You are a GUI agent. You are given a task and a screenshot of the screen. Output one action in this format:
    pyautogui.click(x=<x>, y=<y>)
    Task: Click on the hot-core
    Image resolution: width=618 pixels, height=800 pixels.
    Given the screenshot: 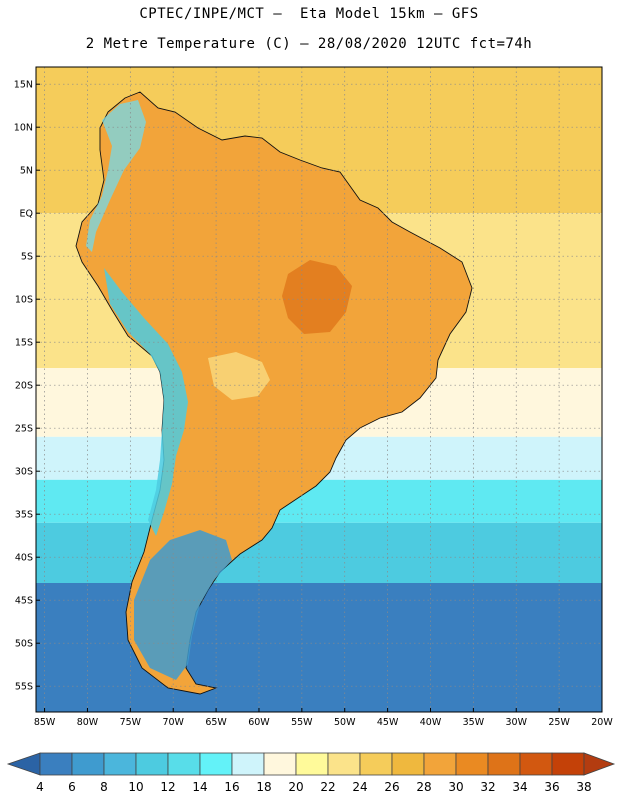 What is the action you would take?
    pyautogui.click(x=317, y=297)
    